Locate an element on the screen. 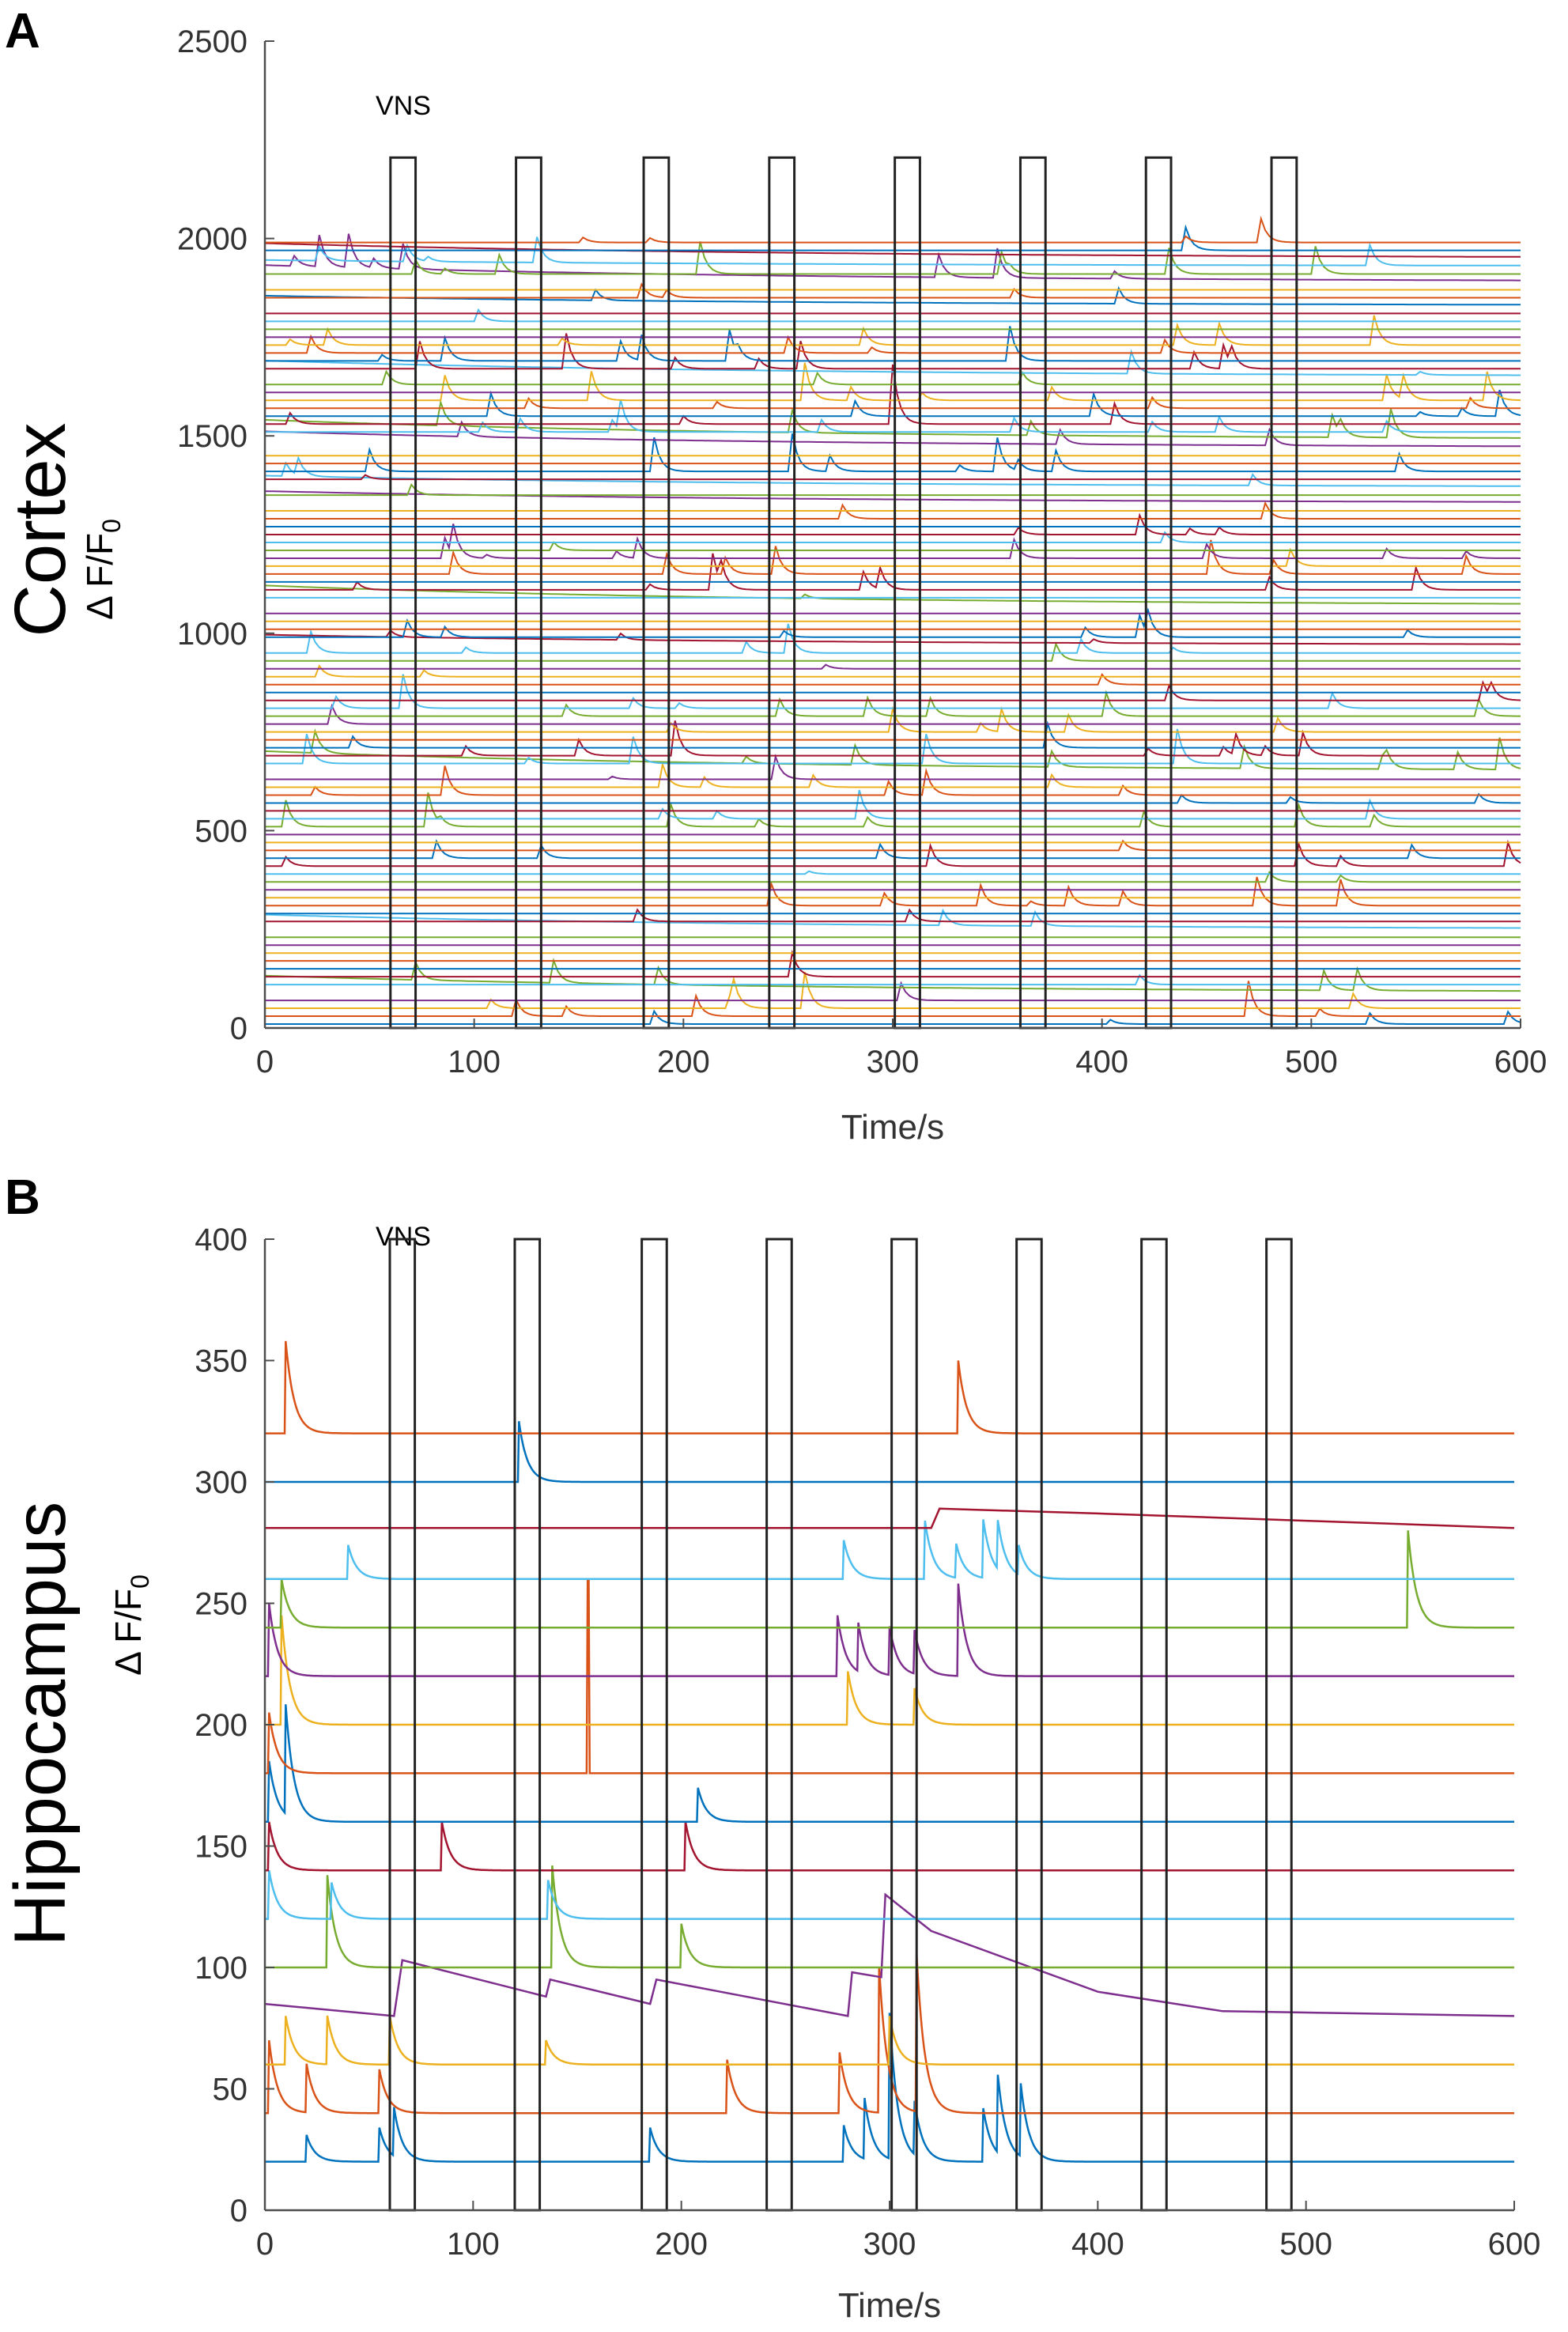 This screenshot has height=2332, width=1568. y-axis-label-a-sub: 0 is located at coordinates (111, 526).